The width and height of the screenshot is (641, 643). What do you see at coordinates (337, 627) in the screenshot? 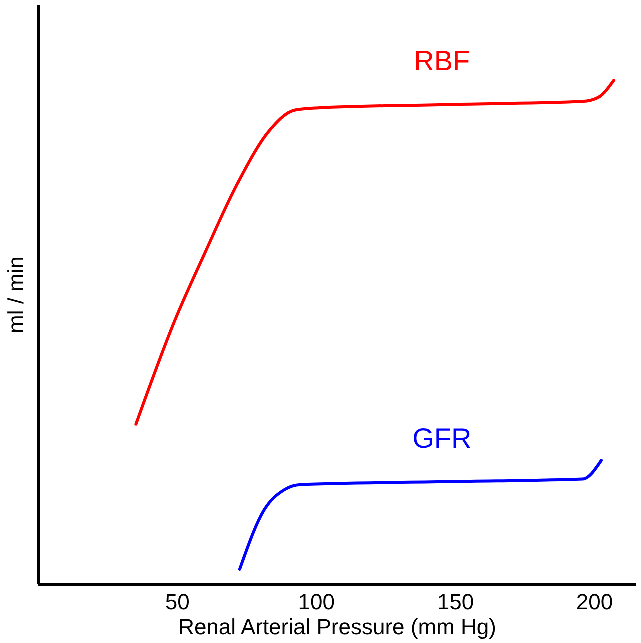
I see `x-axis-title: Renal Arterial Pressure (mm Hg)` at bounding box center [337, 627].